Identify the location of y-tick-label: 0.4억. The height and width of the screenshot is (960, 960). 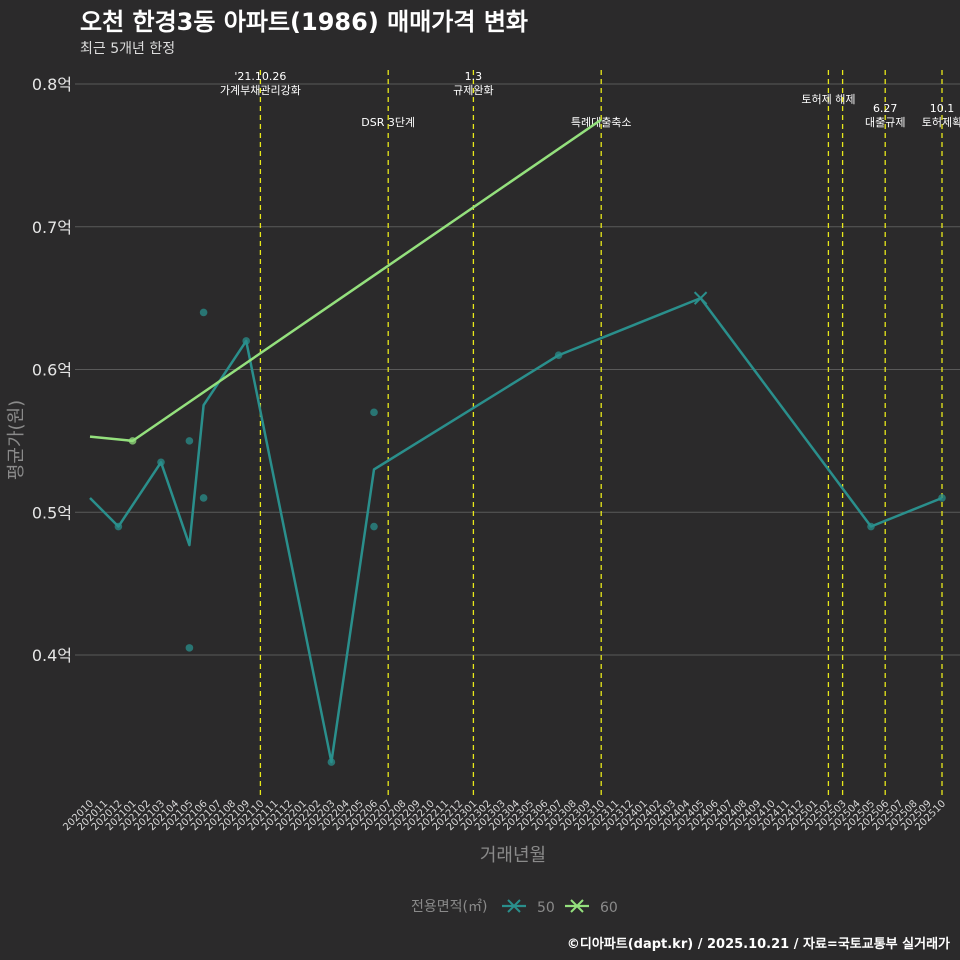
(52, 655).